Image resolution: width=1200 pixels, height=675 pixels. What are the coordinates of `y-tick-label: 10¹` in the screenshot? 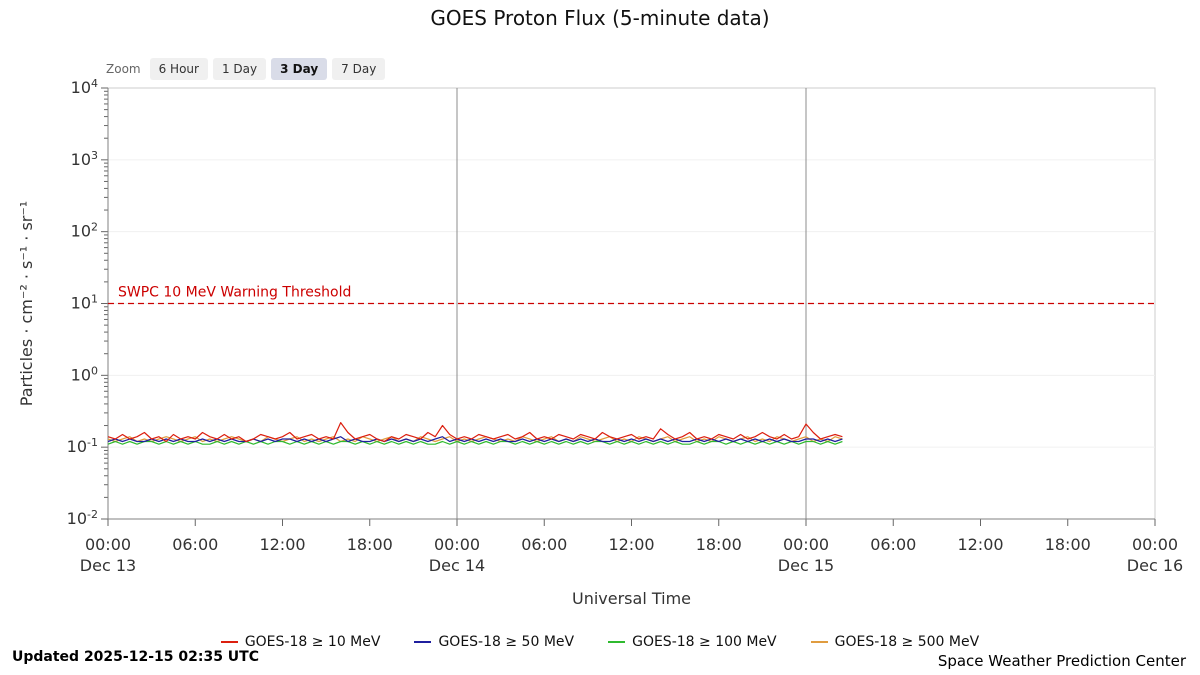 It's located at (84, 303).